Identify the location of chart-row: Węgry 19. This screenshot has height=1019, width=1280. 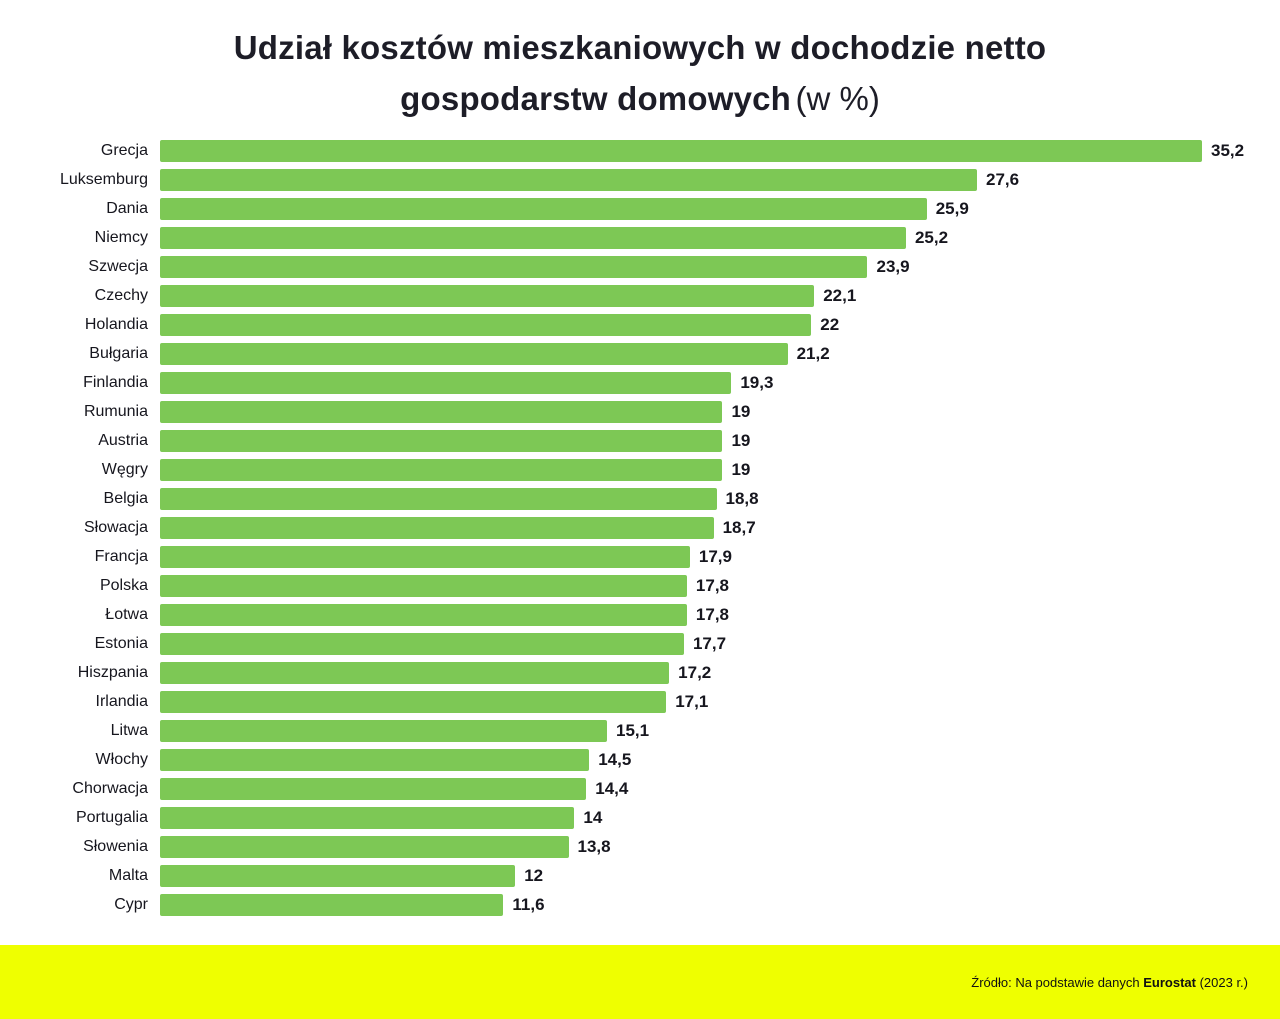
(640, 469).